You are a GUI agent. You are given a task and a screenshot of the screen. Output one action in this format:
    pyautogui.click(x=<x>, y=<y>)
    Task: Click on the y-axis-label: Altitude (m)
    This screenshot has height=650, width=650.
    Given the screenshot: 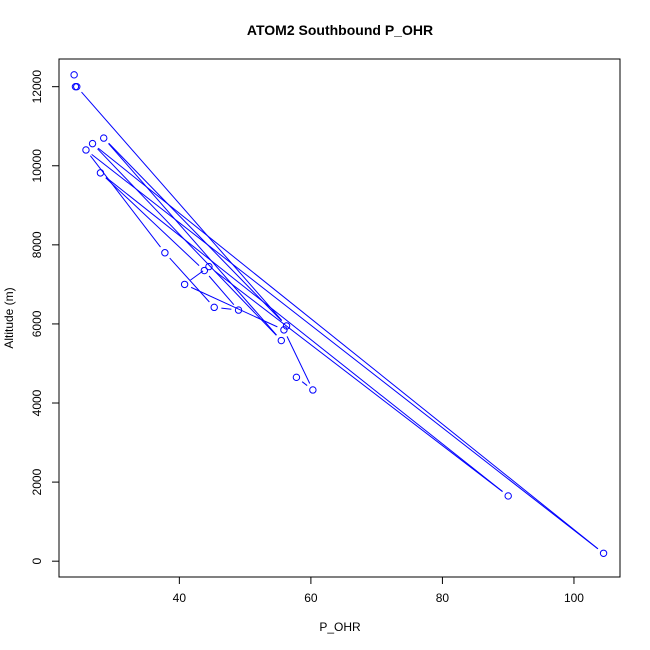 What is the action you would take?
    pyautogui.click(x=9, y=317)
    